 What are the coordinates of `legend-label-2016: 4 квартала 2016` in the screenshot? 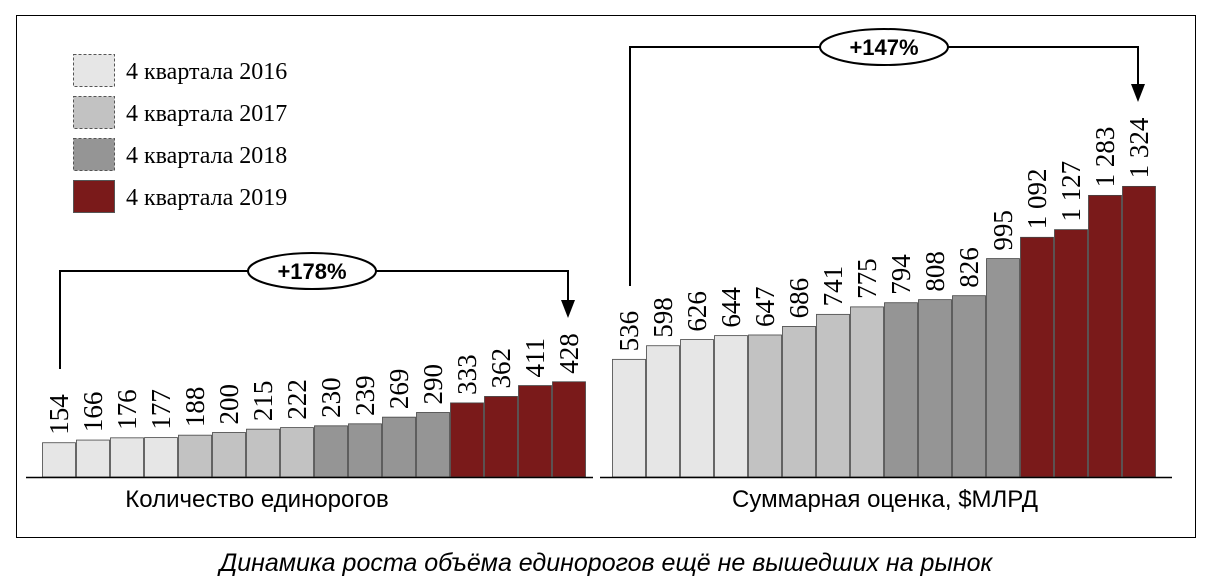 It's located at (206, 72).